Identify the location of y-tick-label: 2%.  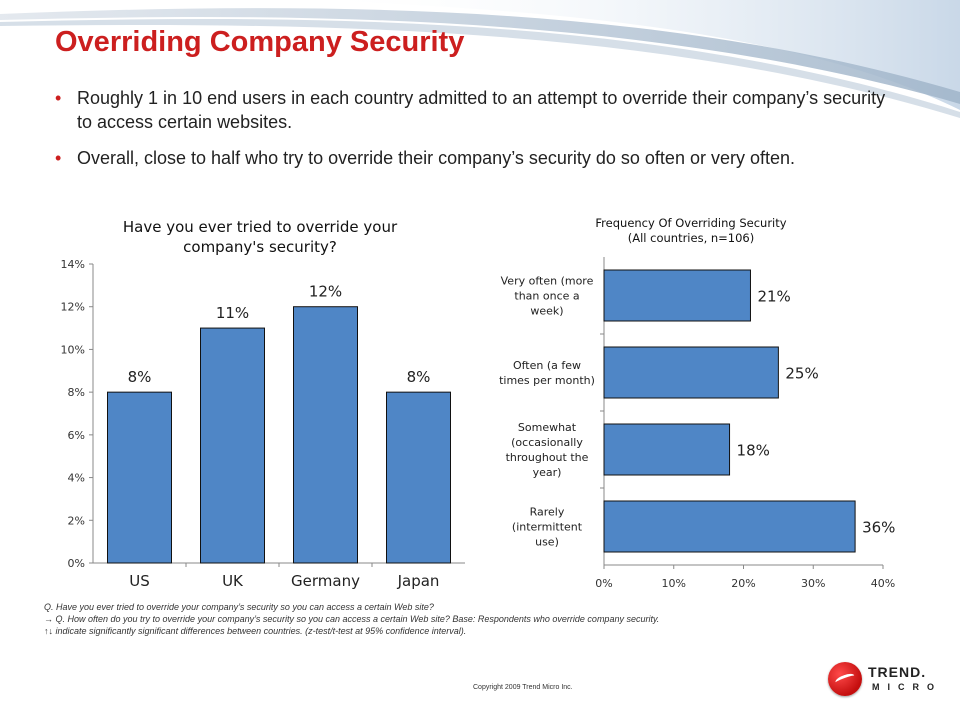
(76, 520).